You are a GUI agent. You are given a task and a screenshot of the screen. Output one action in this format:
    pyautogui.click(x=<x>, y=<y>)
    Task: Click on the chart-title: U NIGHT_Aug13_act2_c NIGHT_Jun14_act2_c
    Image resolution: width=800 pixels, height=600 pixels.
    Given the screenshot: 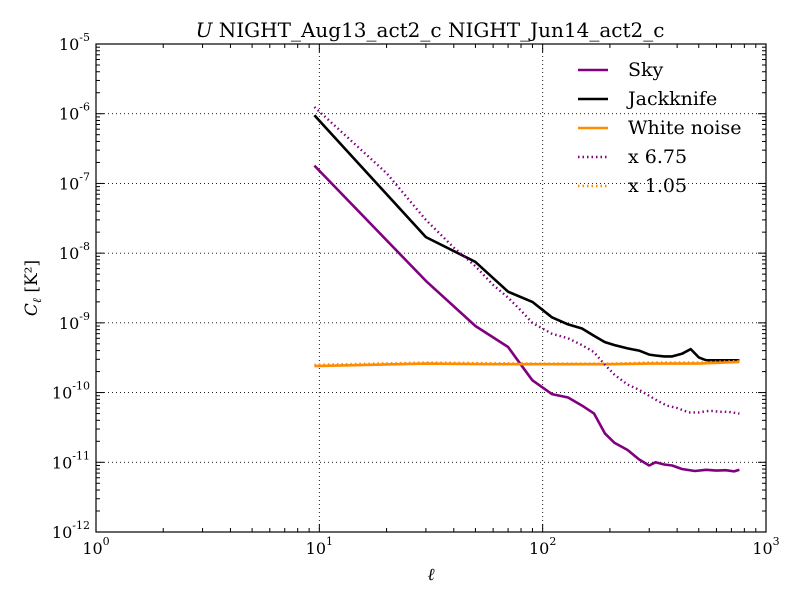 What is the action you would take?
    pyautogui.click(x=430, y=30)
    